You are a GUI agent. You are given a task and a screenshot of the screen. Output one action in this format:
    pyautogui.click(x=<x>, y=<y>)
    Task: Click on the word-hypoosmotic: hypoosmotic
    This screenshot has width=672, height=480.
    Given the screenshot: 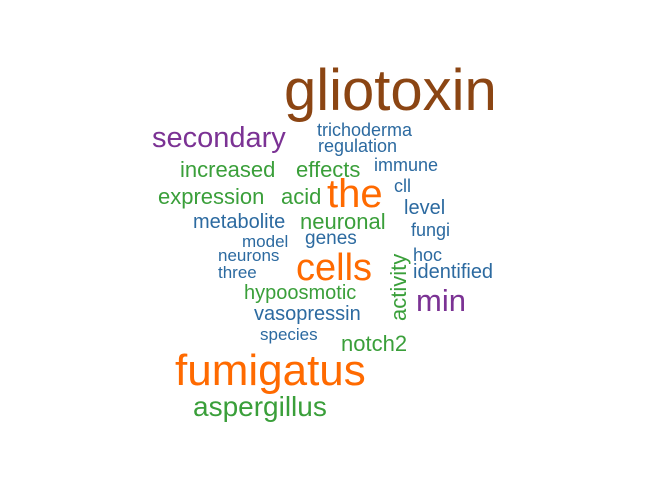 What is the action you would take?
    pyautogui.click(x=300, y=293)
    